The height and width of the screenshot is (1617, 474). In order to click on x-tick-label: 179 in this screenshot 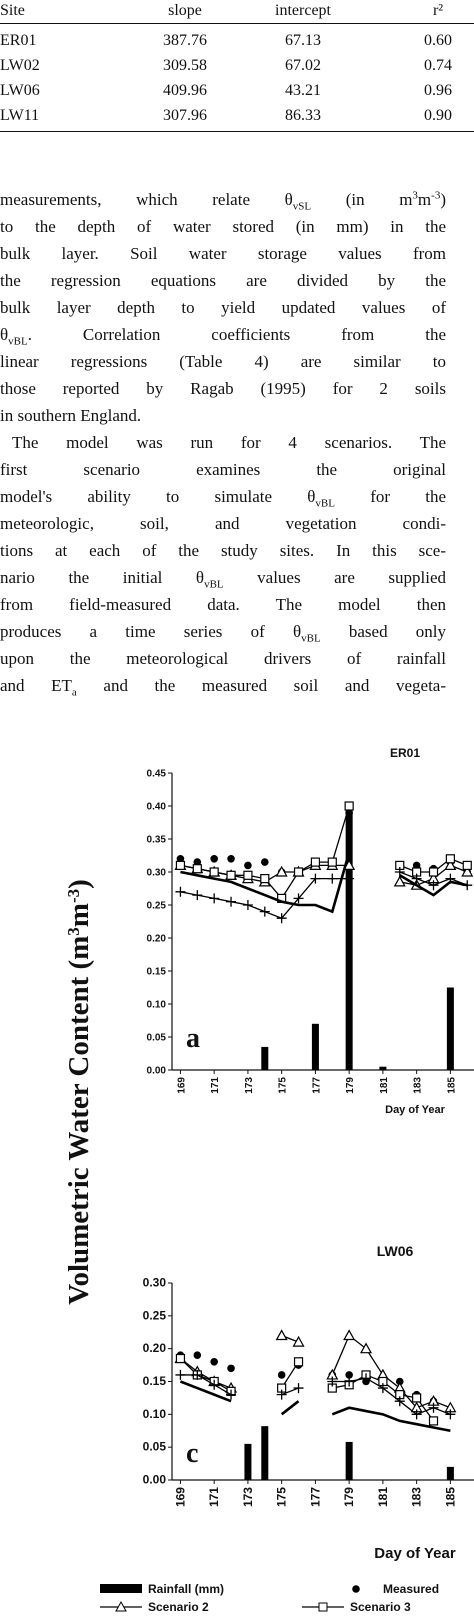, I will do `click(349, 1497)`.